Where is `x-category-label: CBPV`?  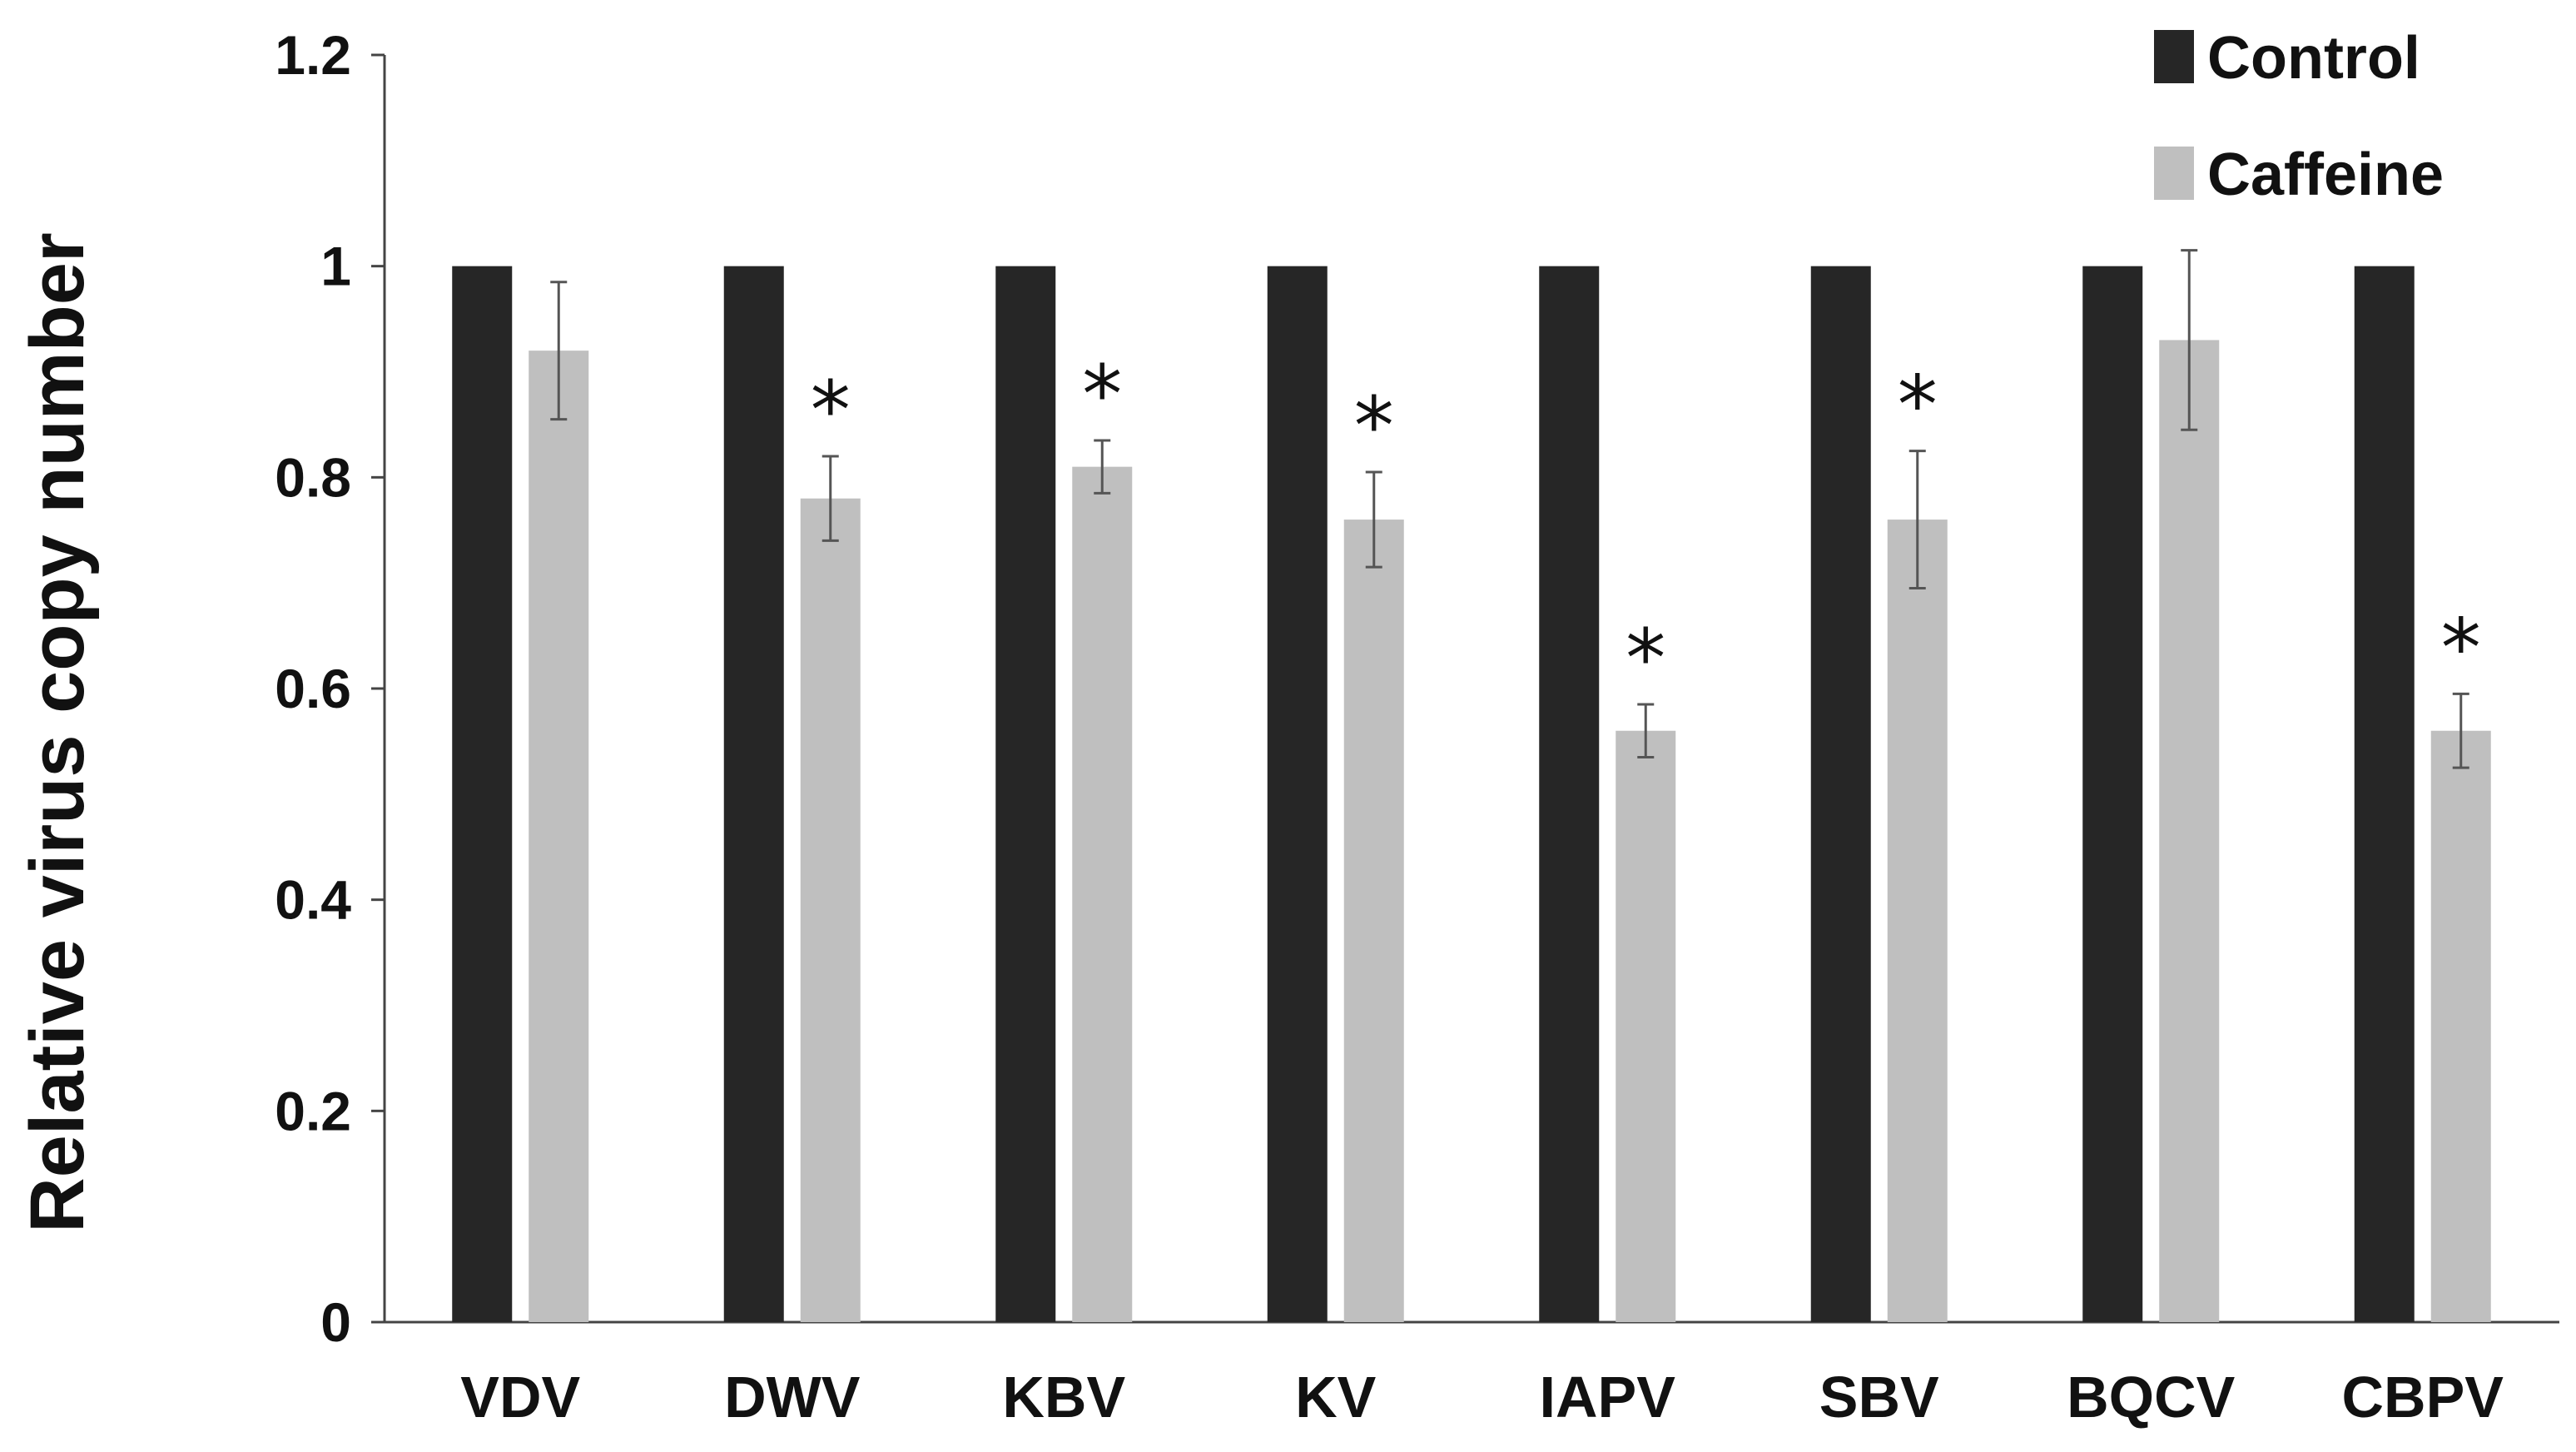 x-category-label: CBPV is located at coordinates (2423, 1397).